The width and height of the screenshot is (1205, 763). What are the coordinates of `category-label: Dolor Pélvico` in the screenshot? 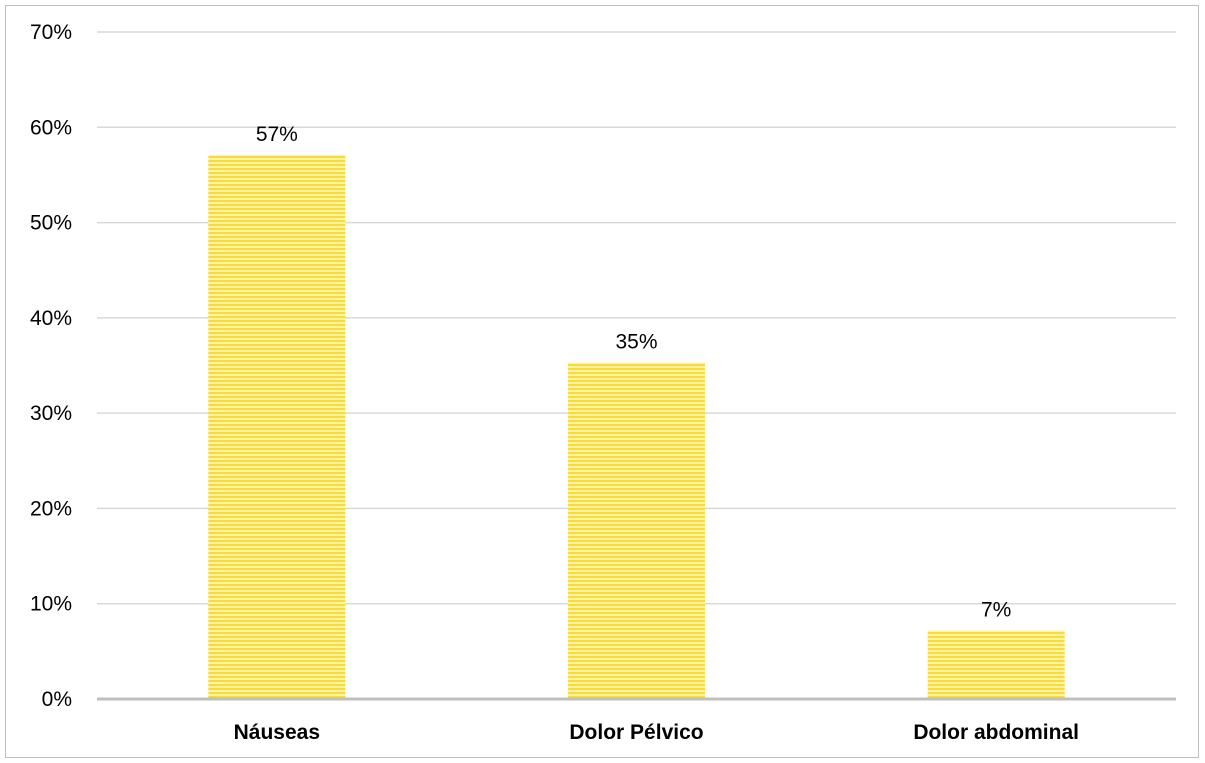 It's located at (636, 732).